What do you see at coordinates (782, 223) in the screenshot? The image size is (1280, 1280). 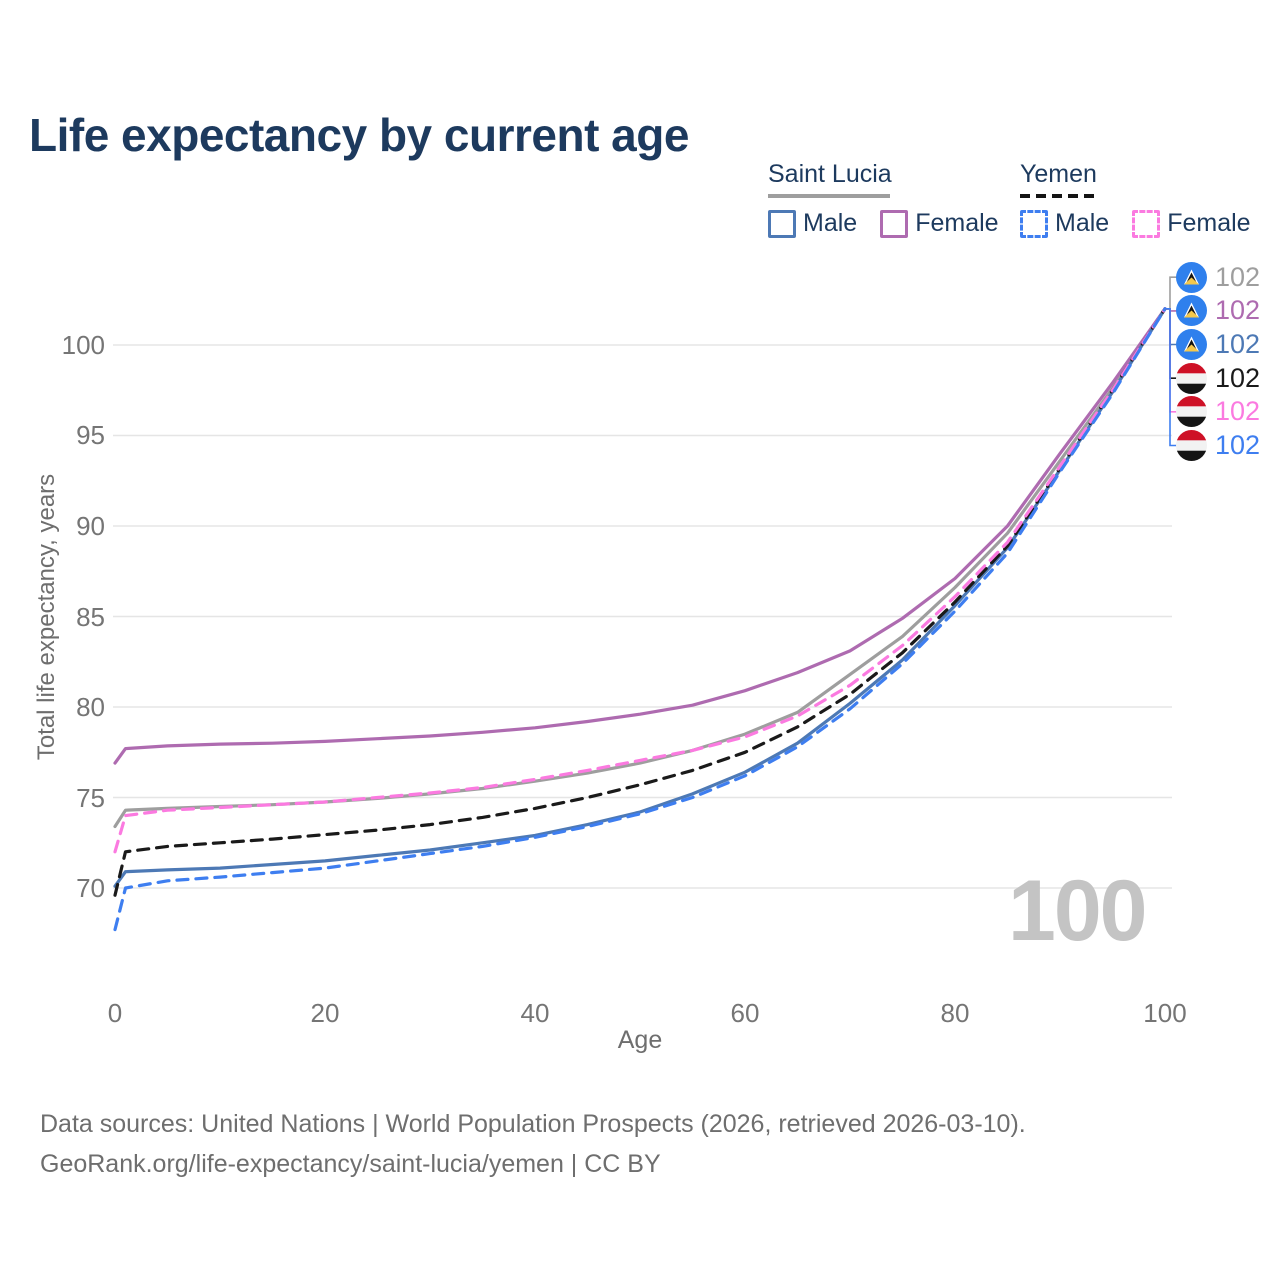 I see `legend-swatch-saint-lucia-male` at bounding box center [782, 223].